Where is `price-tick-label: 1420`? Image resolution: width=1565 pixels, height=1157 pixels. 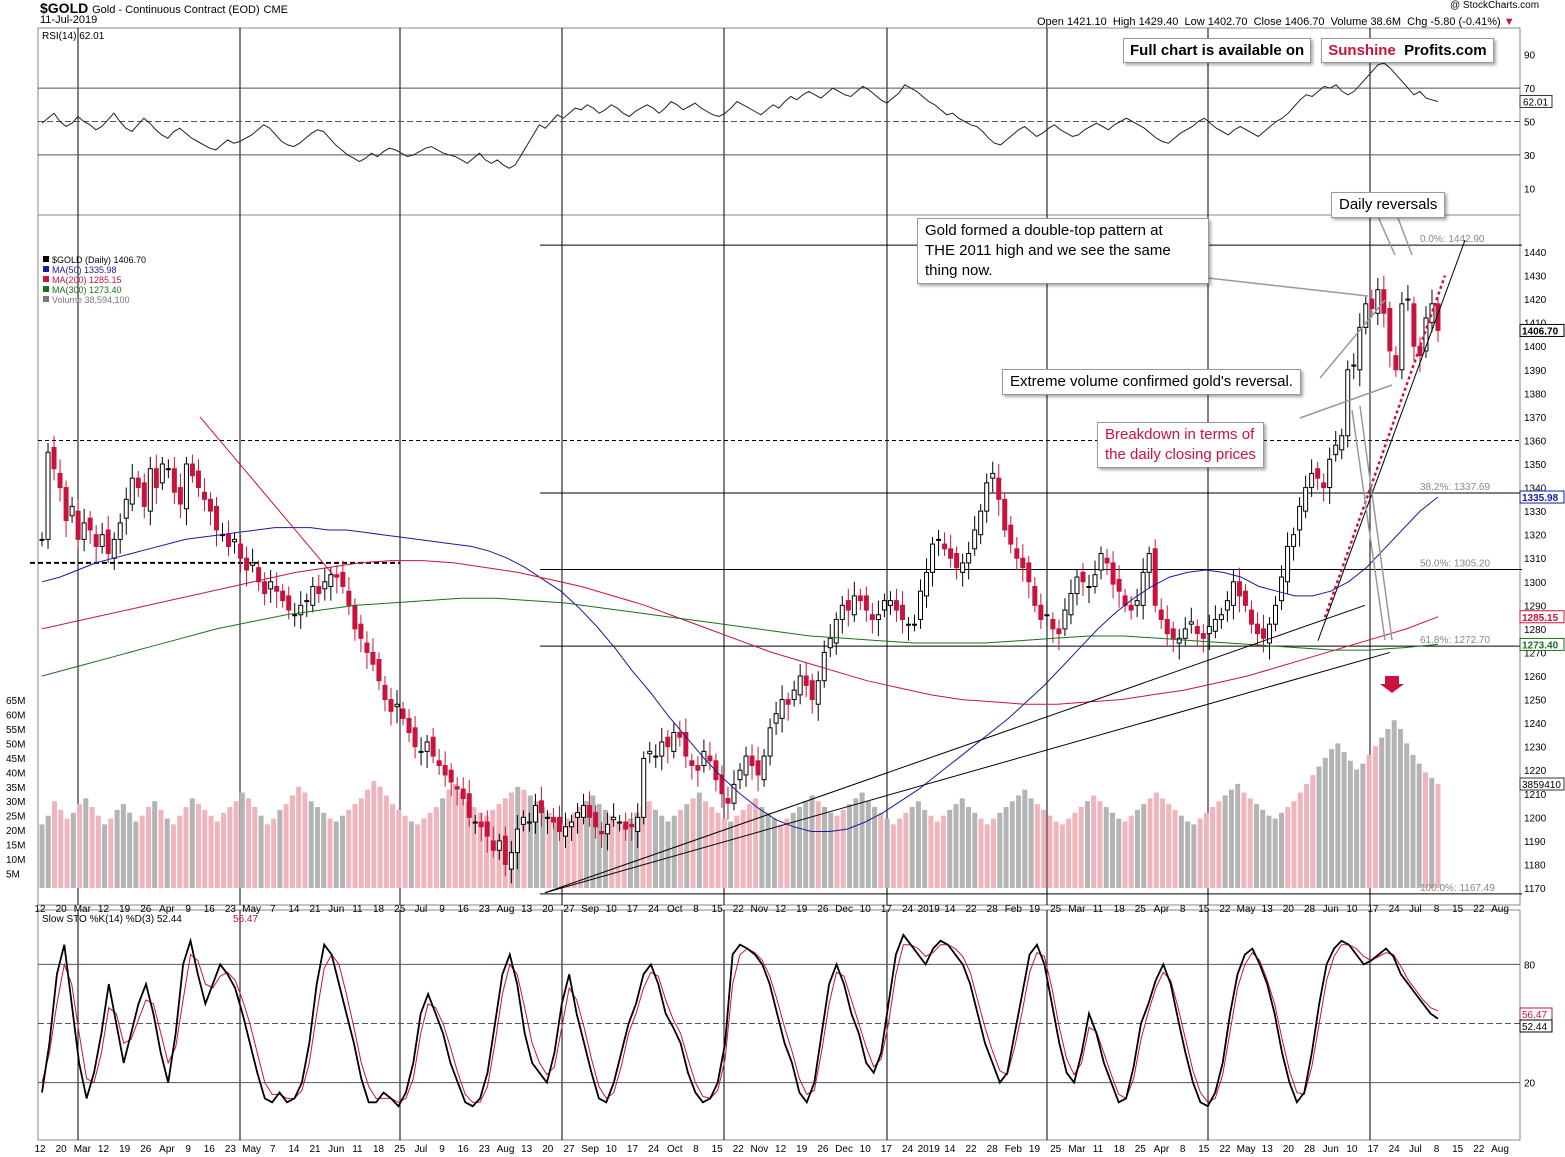
price-tick-label: 1420 is located at coordinates (1535, 300).